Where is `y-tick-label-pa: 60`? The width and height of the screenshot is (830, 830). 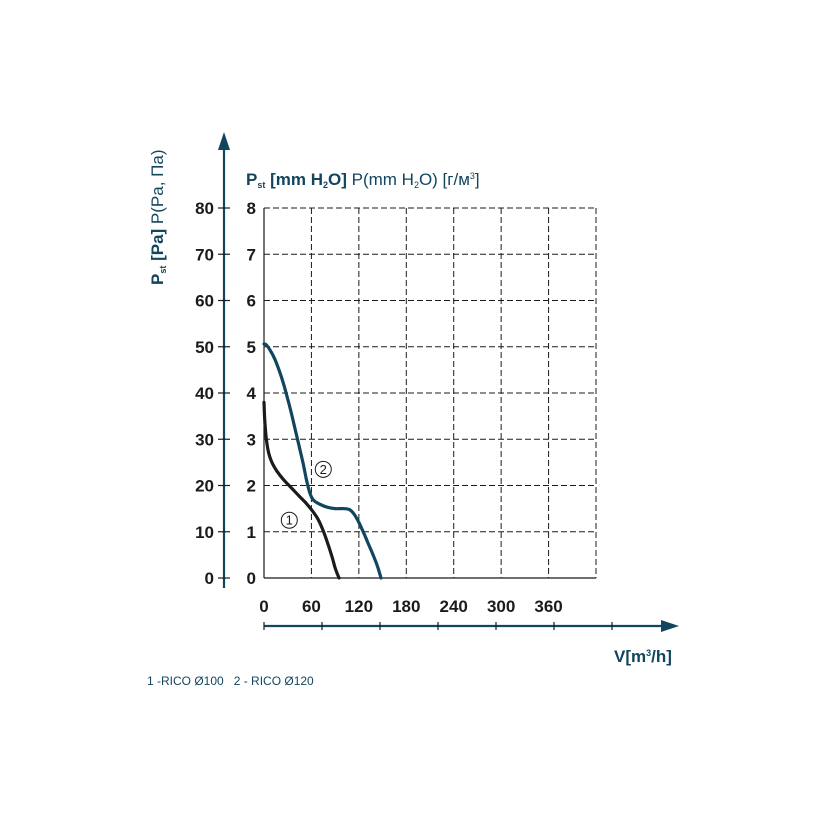
y-tick-label-pa: 60 is located at coordinates (204, 301).